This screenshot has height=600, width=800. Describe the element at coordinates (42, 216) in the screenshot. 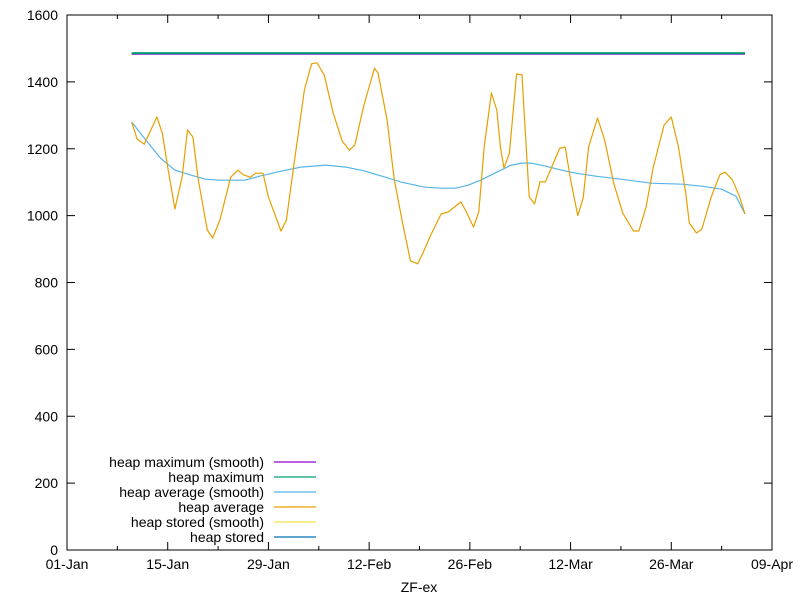

I see `y-tick-label: 1000` at that location.